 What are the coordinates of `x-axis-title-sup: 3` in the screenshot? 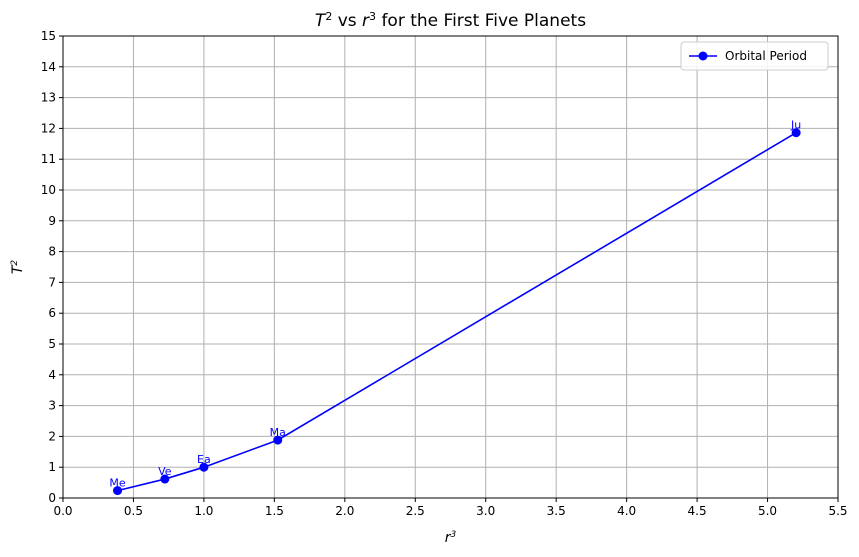 It's located at (454, 535).